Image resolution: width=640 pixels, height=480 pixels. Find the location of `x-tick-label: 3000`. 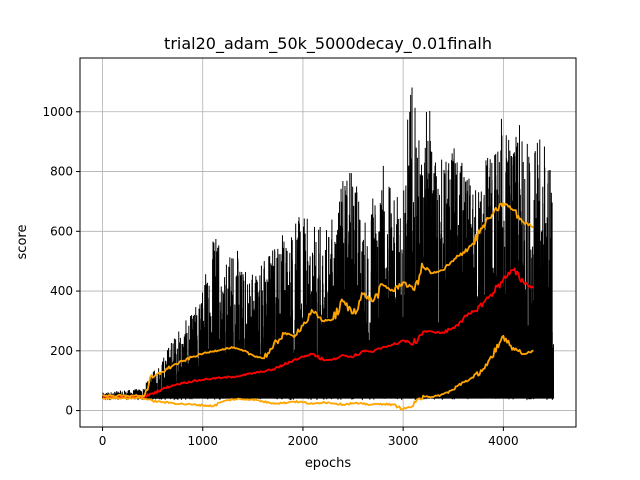

x-tick-label: 3000 is located at coordinates (403, 441).